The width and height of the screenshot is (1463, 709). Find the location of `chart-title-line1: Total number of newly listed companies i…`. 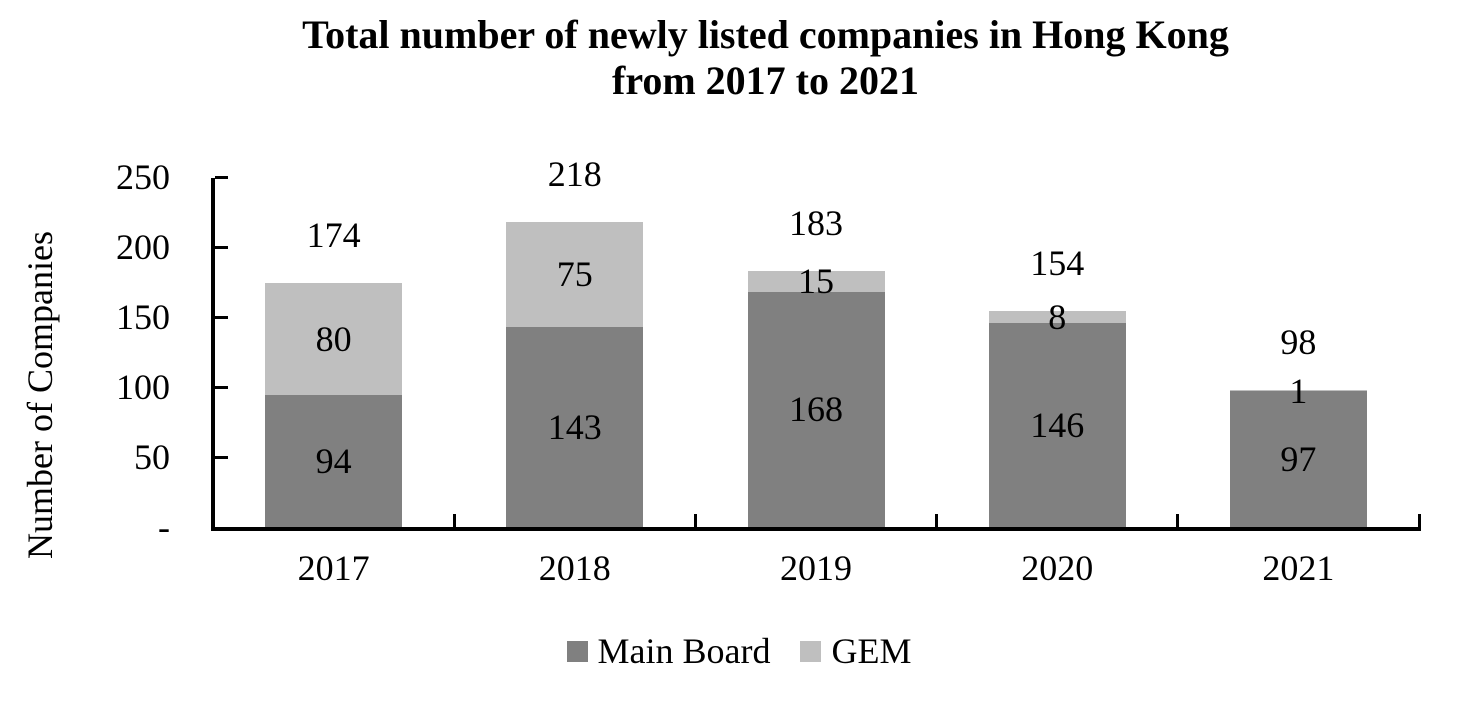

chart-title-line1: Total number of newly listed companies i… is located at coordinates (765, 34).